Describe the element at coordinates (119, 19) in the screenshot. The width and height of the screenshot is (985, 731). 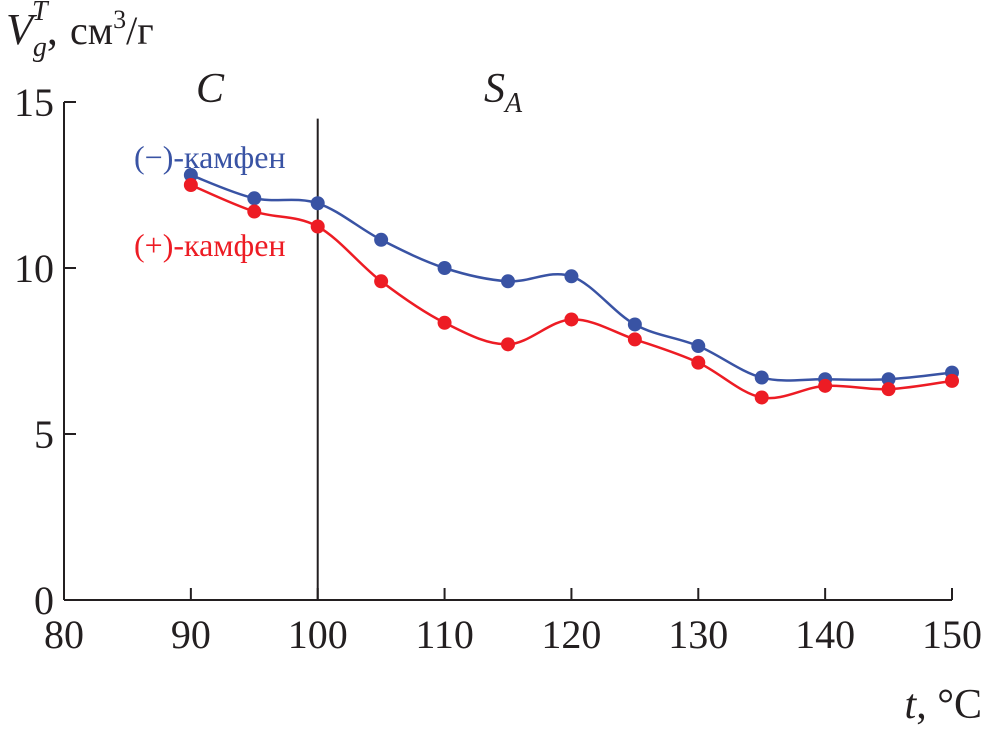
I see `y-axis-unit-power: 3` at that location.